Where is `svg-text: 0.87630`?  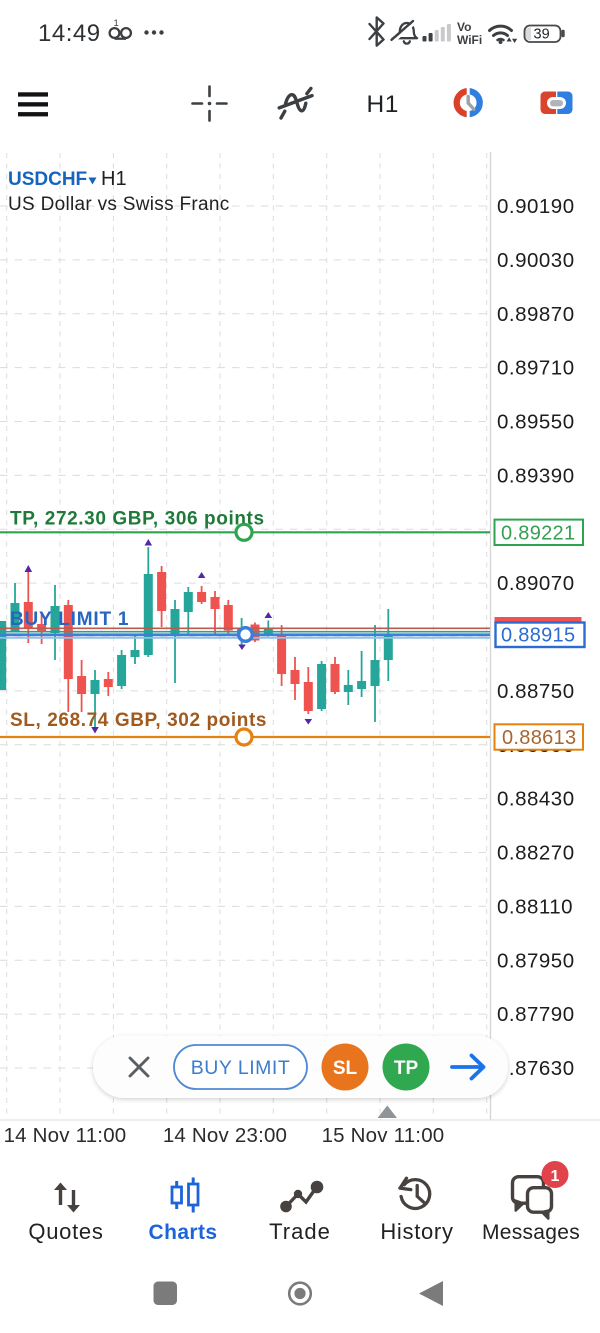 svg-text: 0.87630 is located at coordinates (536, 1068).